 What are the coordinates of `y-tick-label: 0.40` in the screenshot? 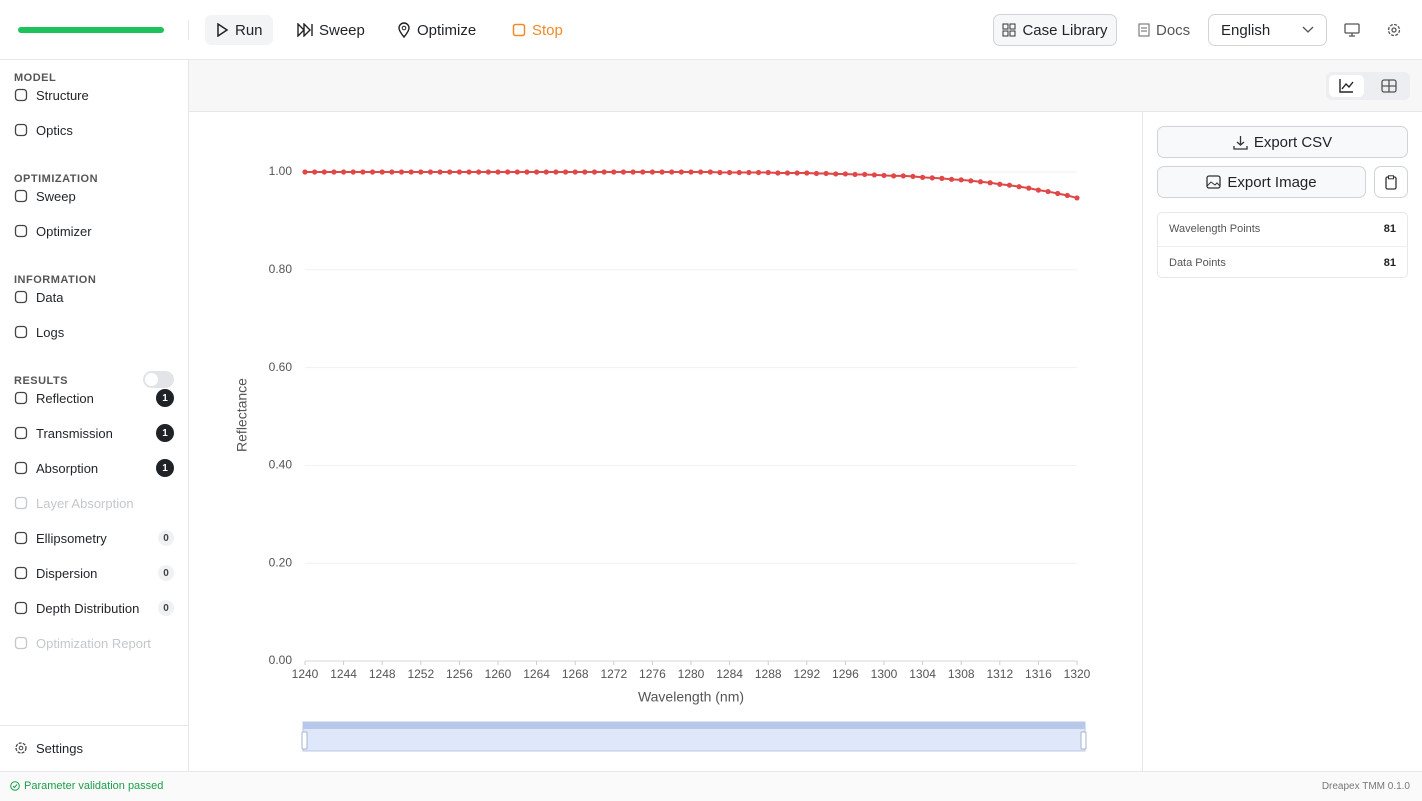 It's located at (281, 465).